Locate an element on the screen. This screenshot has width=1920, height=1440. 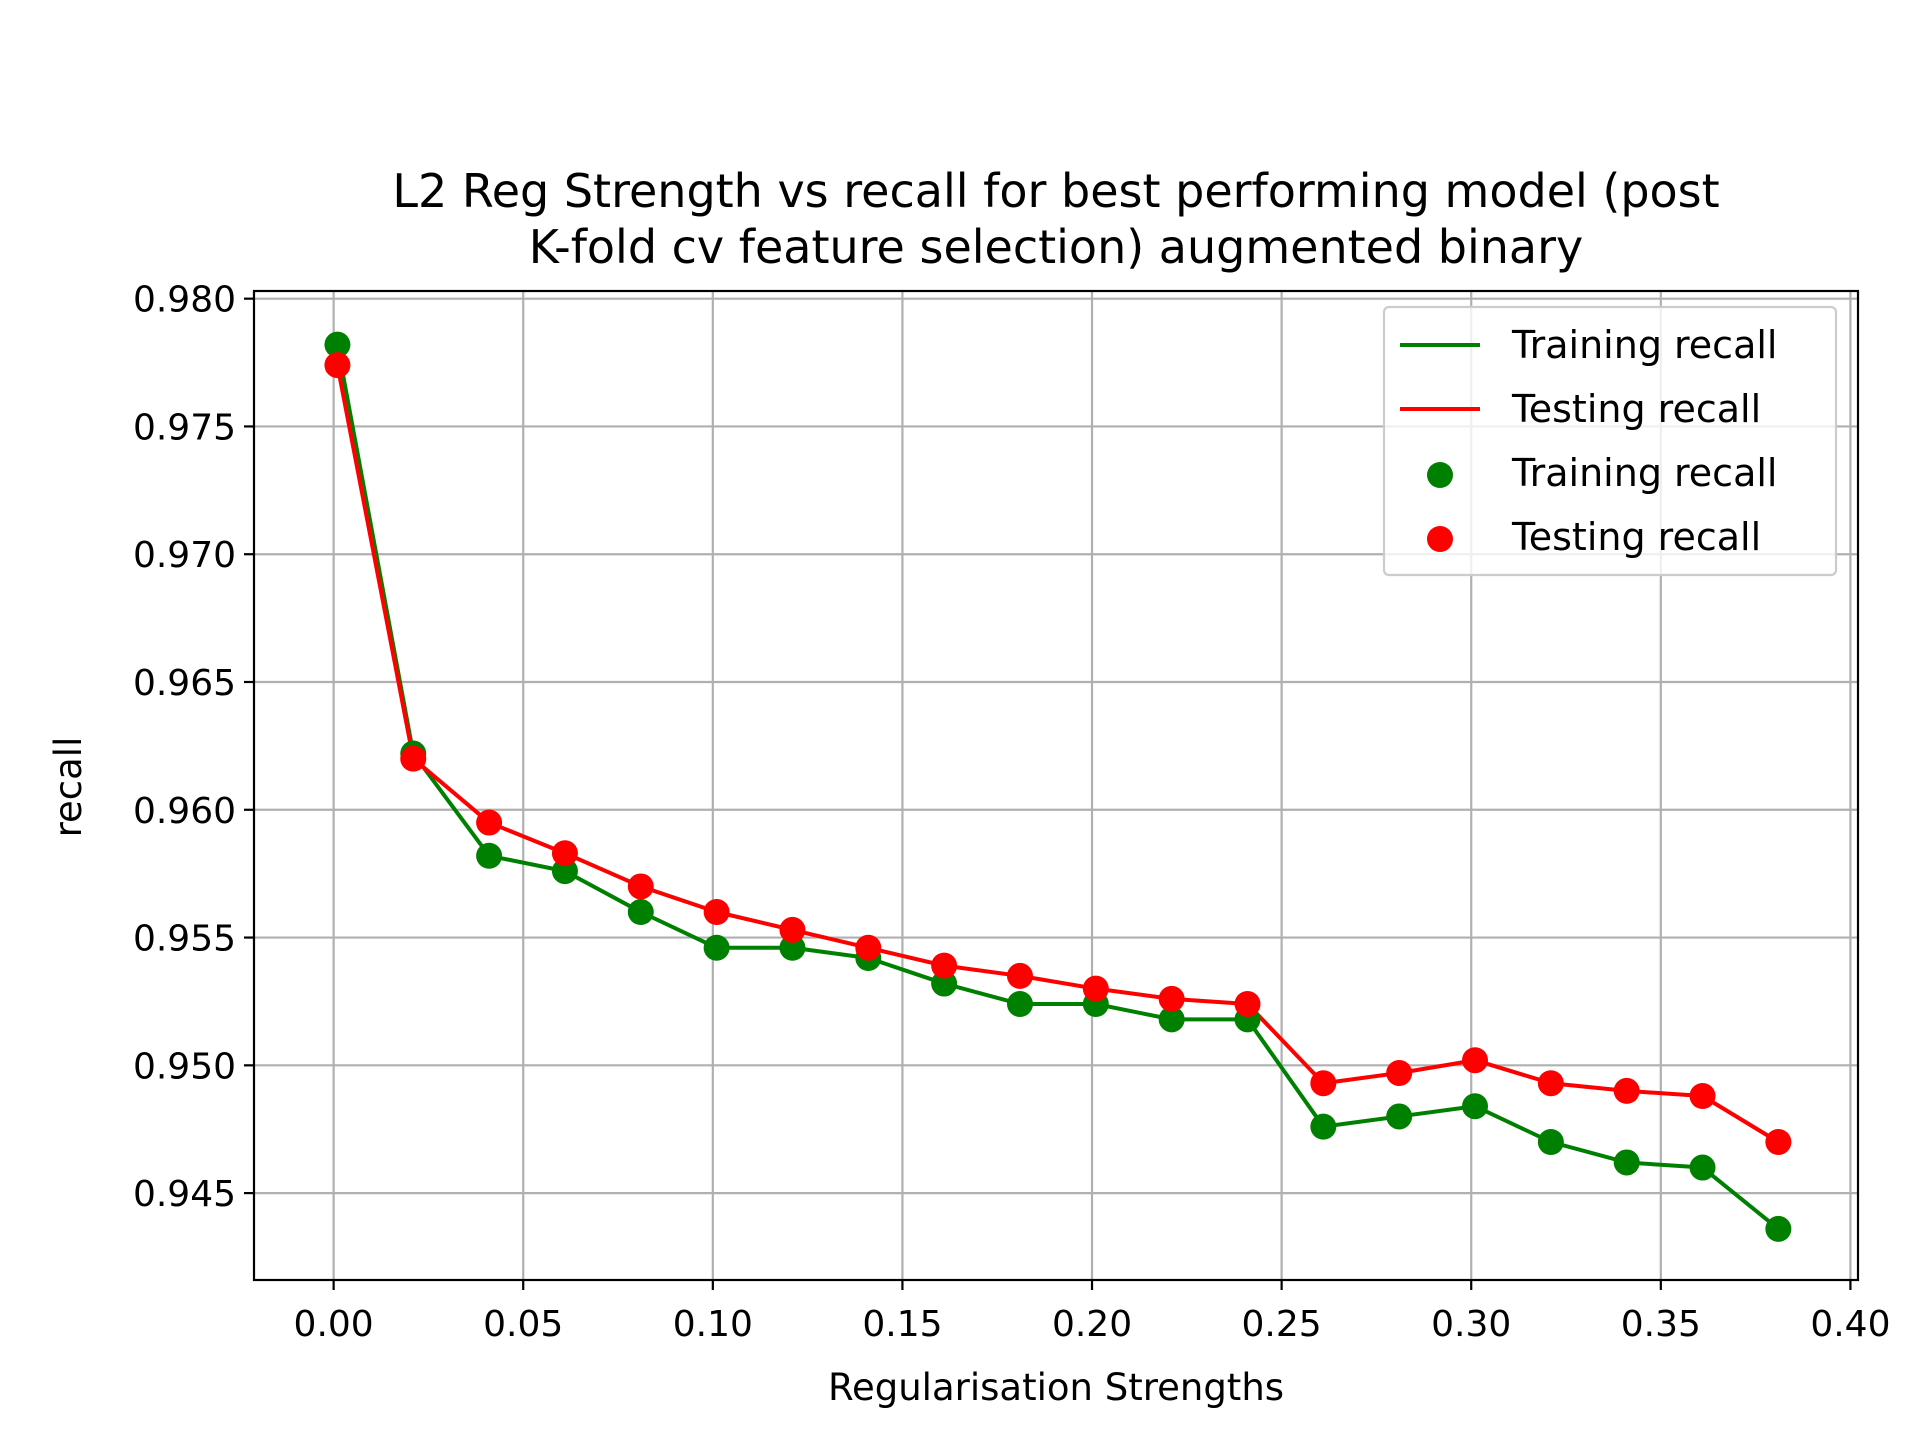
x-tick-label: 0.10 is located at coordinates (713, 1324).